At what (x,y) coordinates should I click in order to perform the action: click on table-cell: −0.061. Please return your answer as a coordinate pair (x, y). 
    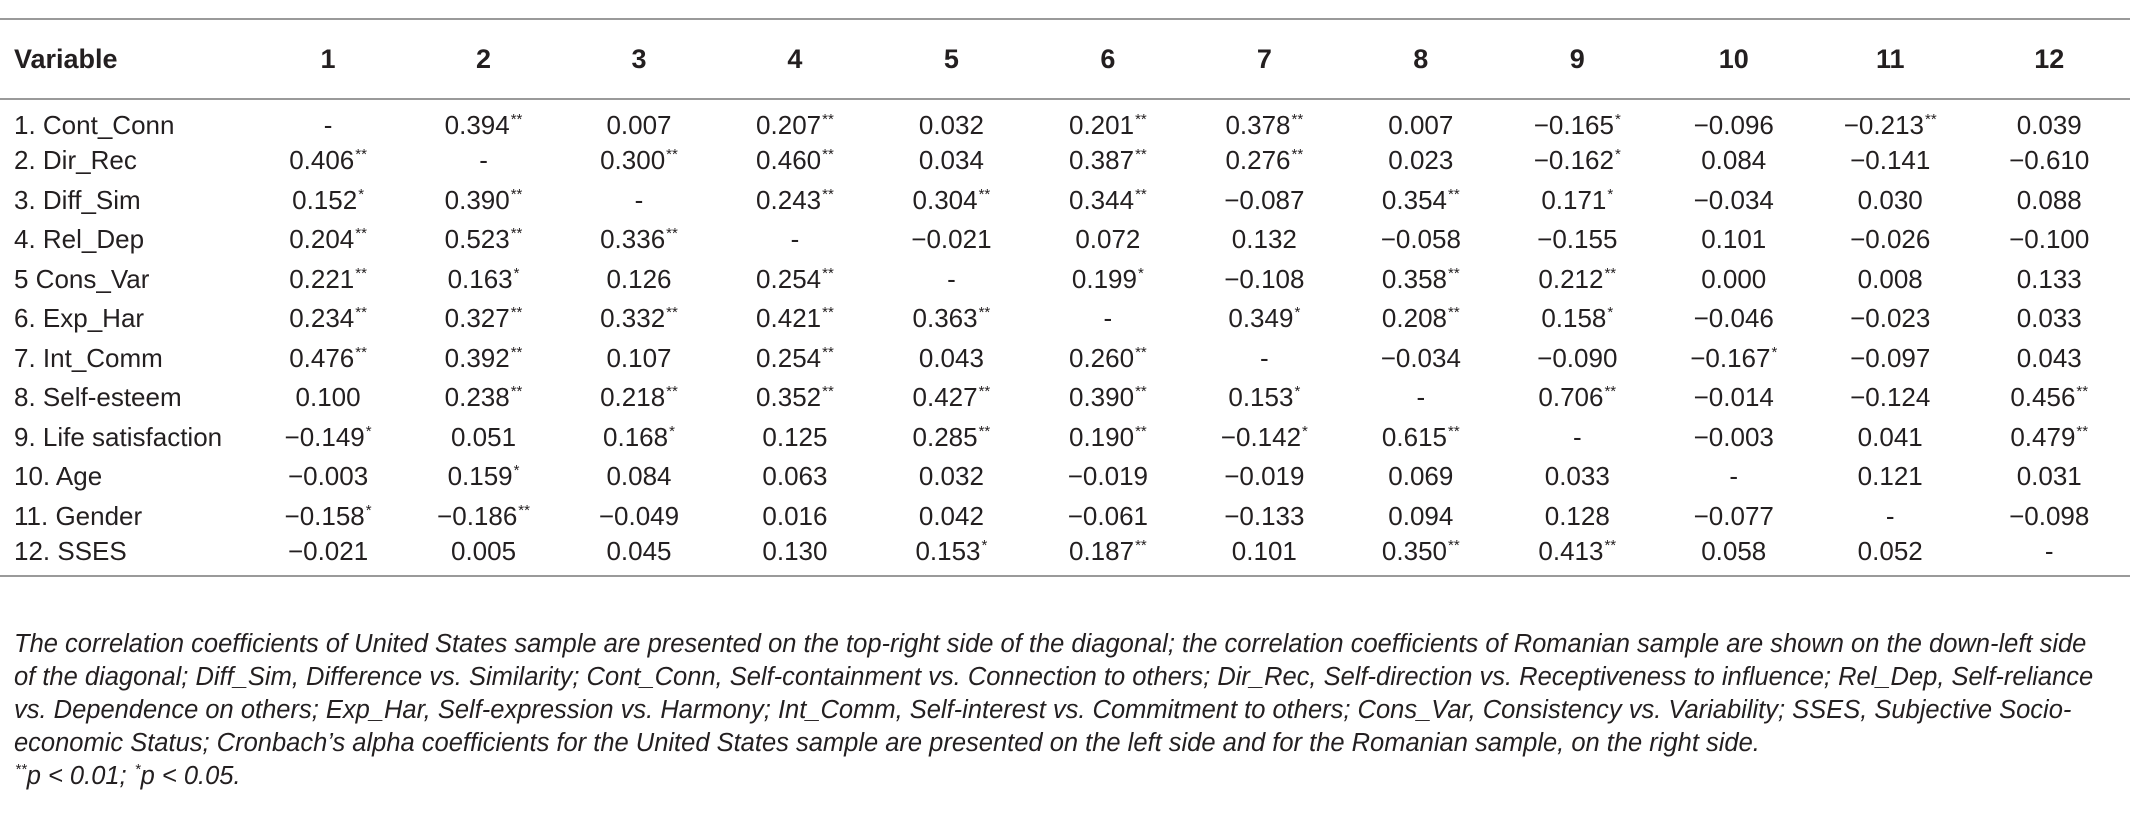
    Looking at the image, I should click on (1108, 517).